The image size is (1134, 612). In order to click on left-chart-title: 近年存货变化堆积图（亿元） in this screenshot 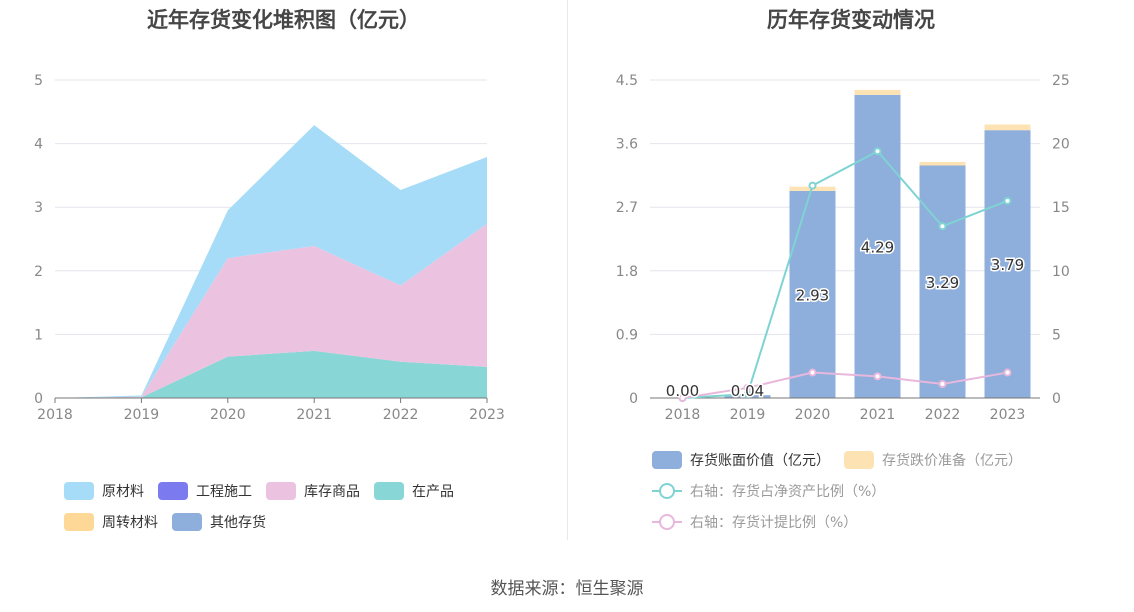, I will do `click(283, 20)`.